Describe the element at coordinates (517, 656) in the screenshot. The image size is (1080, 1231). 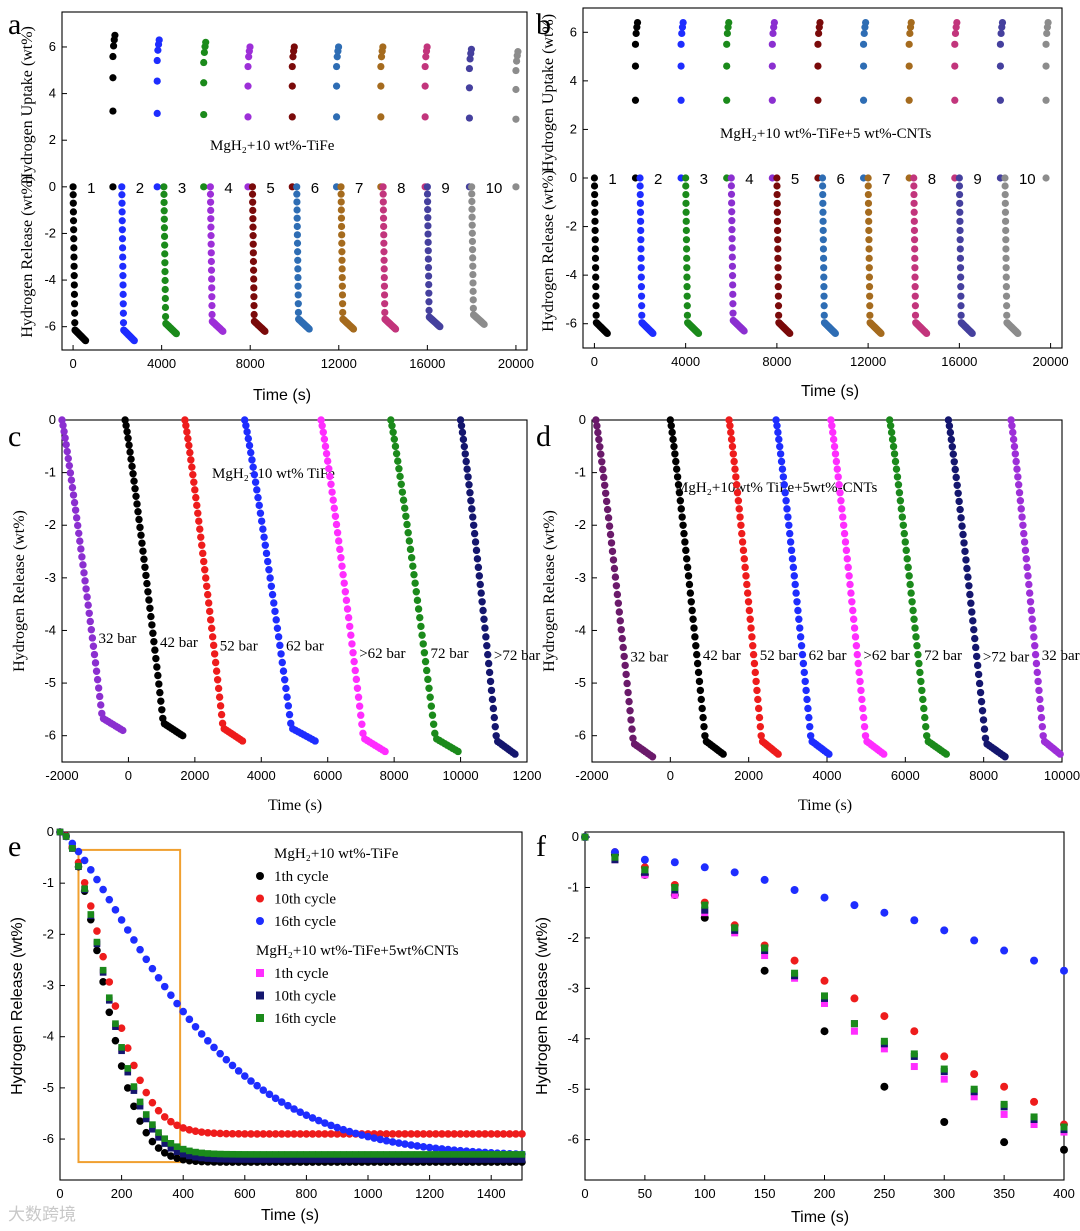
I see `pressure-label: >72 bar` at that location.